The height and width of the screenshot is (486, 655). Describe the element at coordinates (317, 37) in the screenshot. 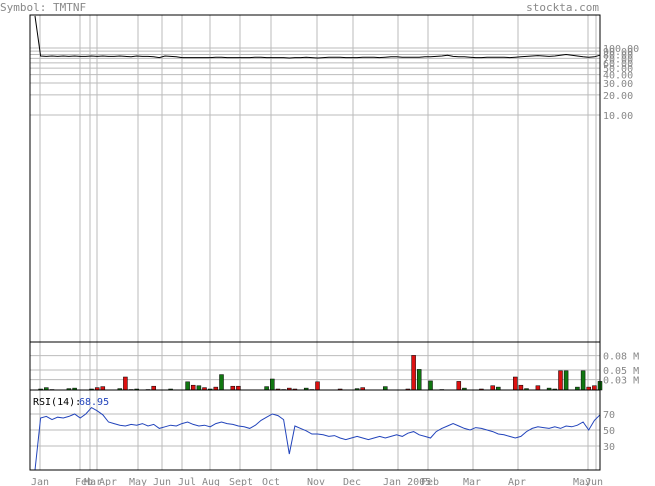

I see `price-line` at that location.